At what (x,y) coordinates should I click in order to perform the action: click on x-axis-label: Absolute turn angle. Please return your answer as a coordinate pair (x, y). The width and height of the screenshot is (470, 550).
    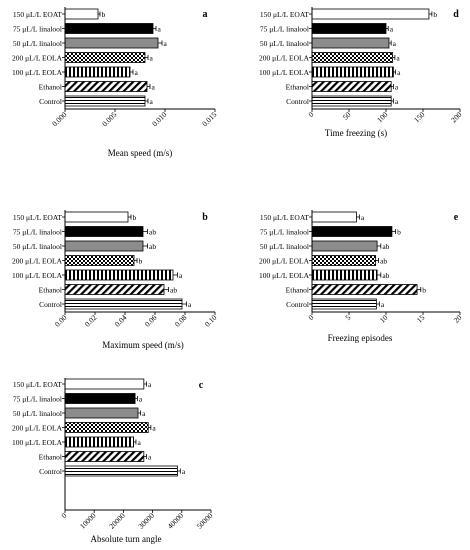
    Looking at the image, I should click on (126, 539).